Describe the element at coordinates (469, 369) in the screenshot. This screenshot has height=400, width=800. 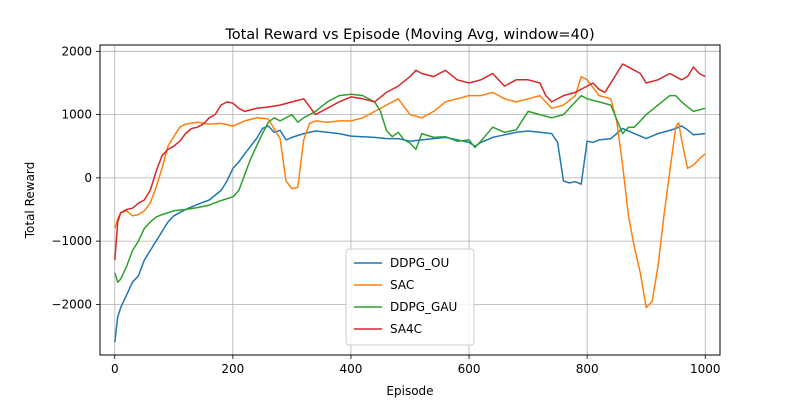
I see `x-tick-label: 600` at that location.